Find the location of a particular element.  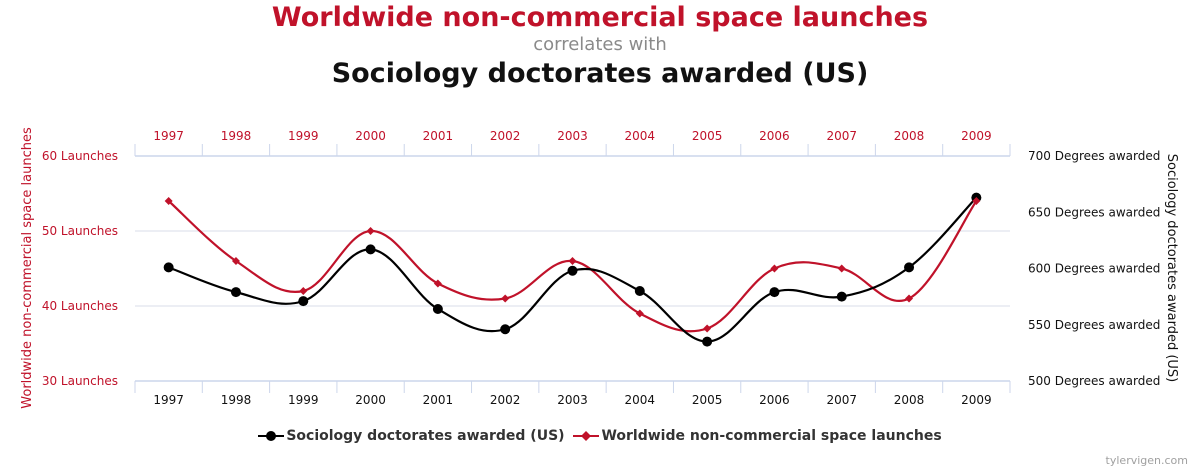

x-tick-label-top: 2005 is located at coordinates (707, 136).